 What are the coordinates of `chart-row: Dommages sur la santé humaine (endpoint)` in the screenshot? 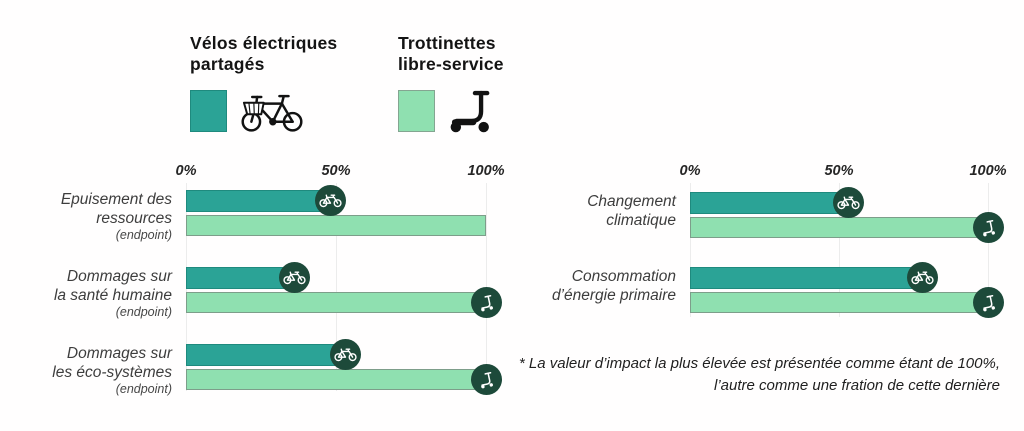 It's located at (278, 290).